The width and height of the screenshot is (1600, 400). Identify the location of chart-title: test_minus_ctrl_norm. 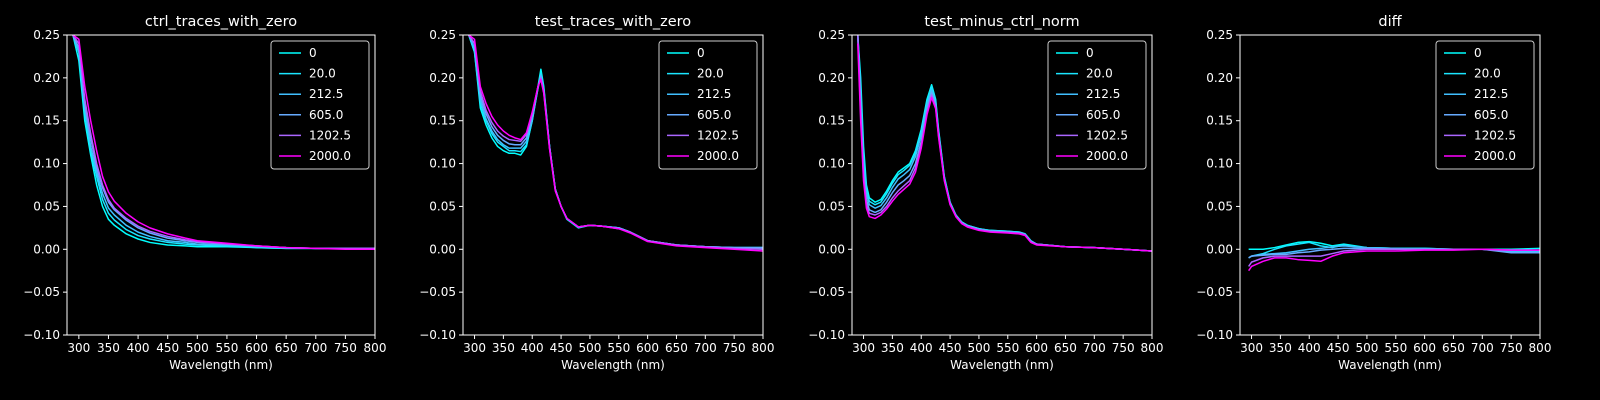
(1001, 22).